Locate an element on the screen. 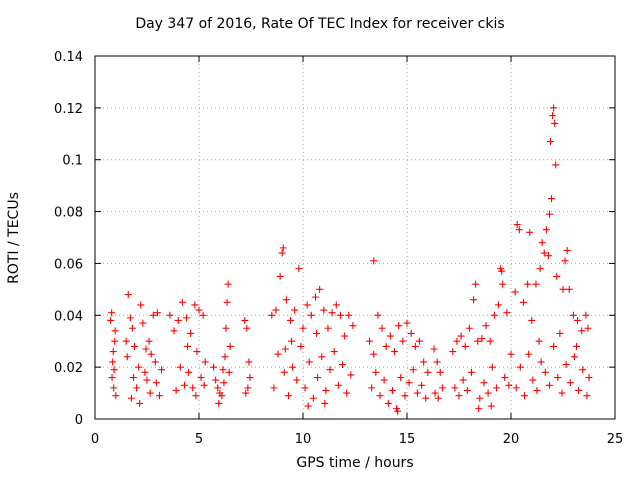 The width and height of the screenshot is (640, 480). y-tick-label: 0.04 is located at coordinates (68, 316).